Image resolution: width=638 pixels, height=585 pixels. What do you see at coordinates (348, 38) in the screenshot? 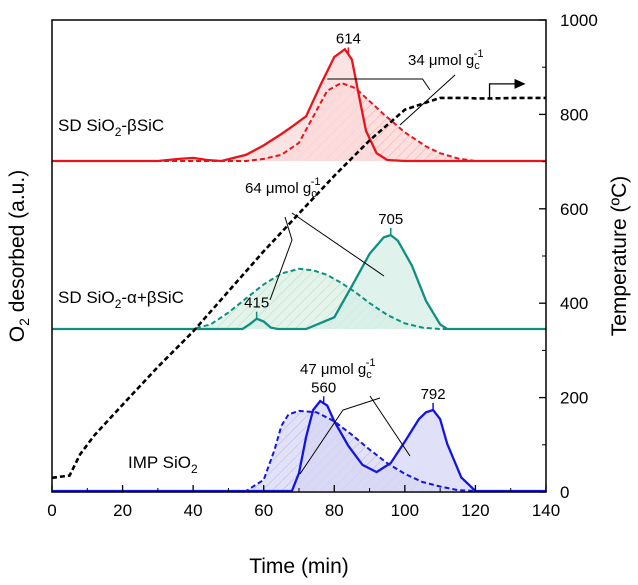
I see `peak-label: 614` at bounding box center [348, 38].